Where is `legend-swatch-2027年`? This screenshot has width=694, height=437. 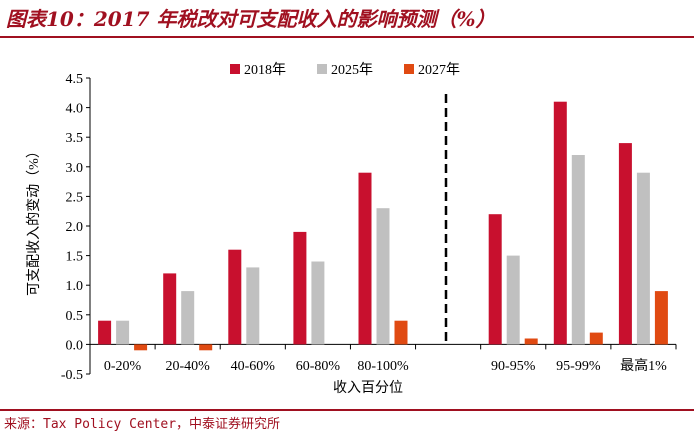 legend-swatch-2027年 is located at coordinates (409, 69).